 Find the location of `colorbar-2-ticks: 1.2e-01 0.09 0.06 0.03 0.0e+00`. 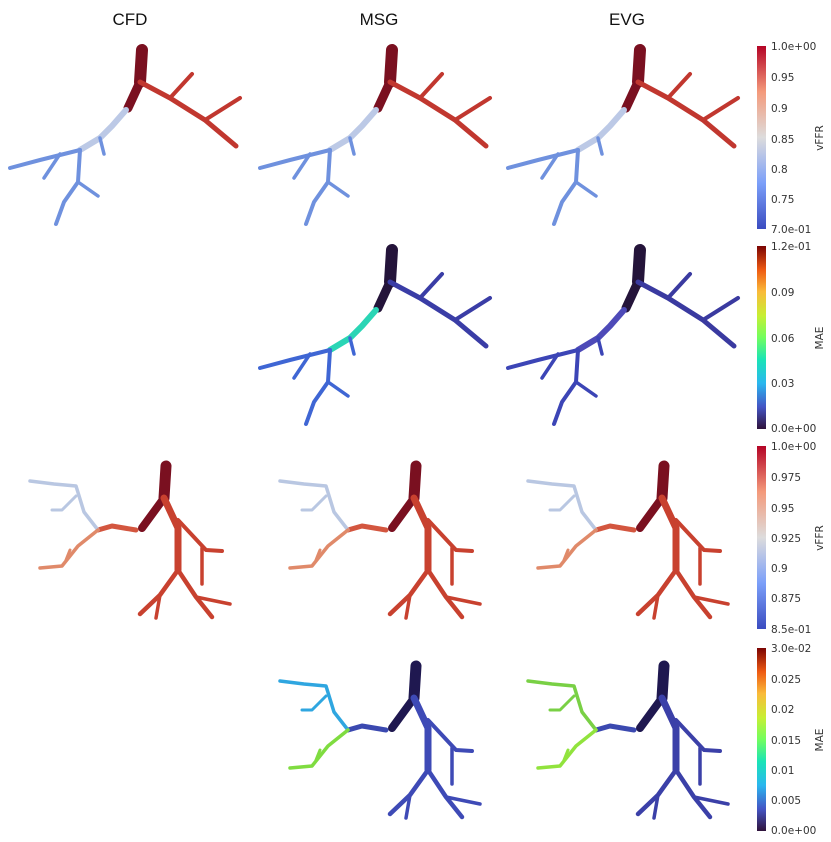

colorbar-2-ticks: 1.2e-01 0.09 0.06 0.03 0.0e+00 is located at coordinates (793, 338).